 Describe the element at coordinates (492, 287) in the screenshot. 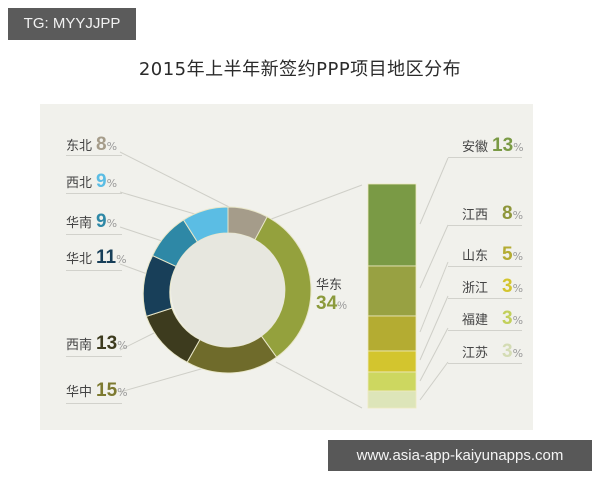

I see `label-浙江: 浙江 3%` at that location.